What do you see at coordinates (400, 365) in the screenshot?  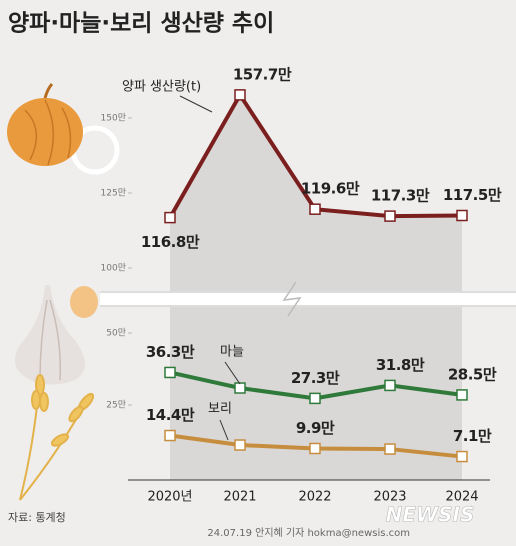 I see `value-label: 31.8만` at bounding box center [400, 365].